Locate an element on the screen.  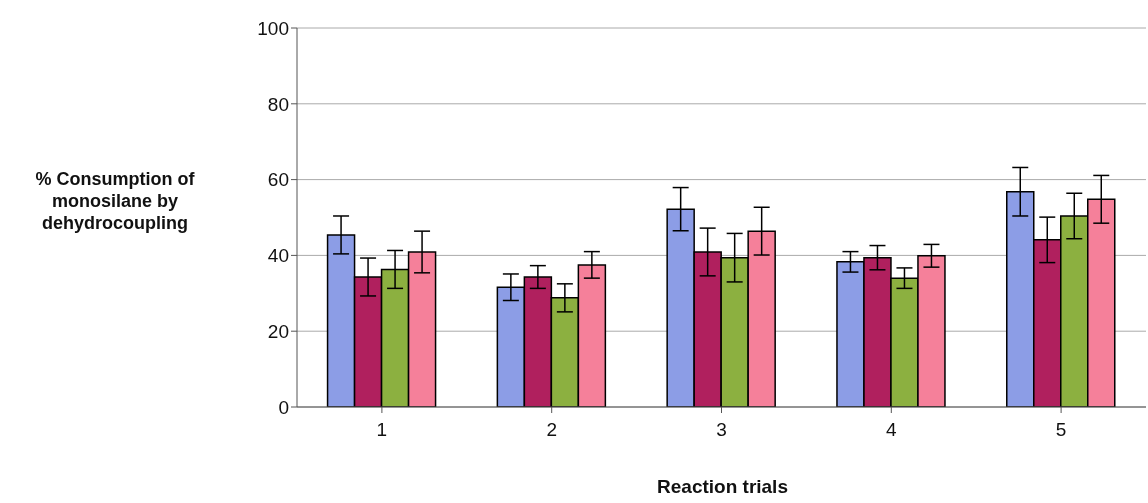
x-tick-label: 3 is located at coordinates (721, 430).